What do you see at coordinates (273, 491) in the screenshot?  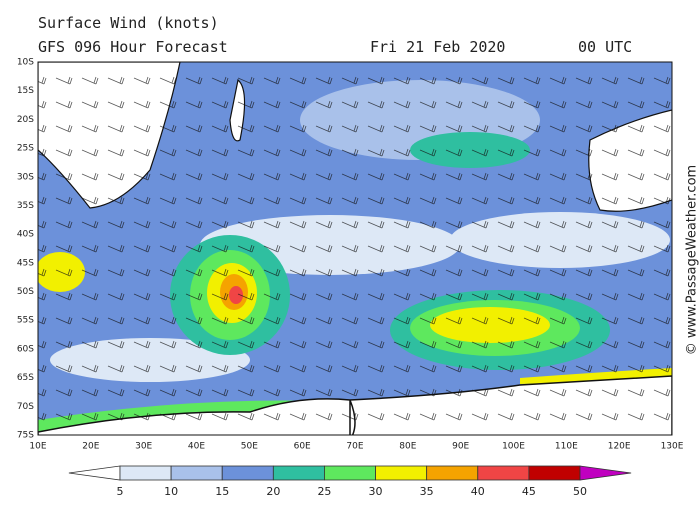 I see `colorbar-label: 20` at bounding box center [273, 491].